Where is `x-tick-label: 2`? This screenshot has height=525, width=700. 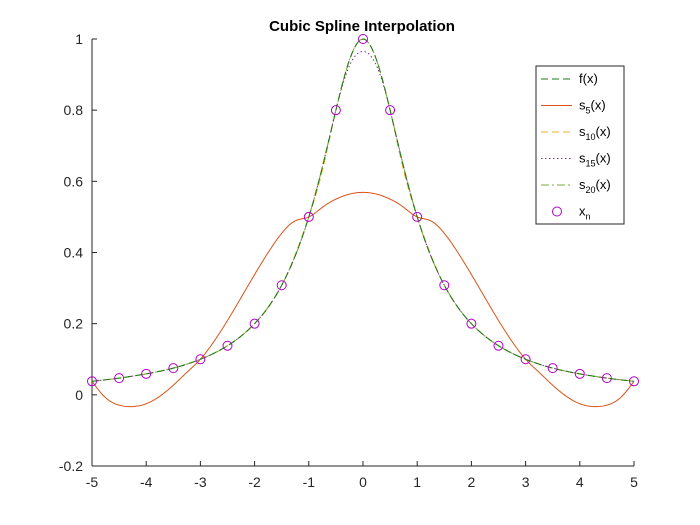 x-tick-label: 2 is located at coordinates (472, 482).